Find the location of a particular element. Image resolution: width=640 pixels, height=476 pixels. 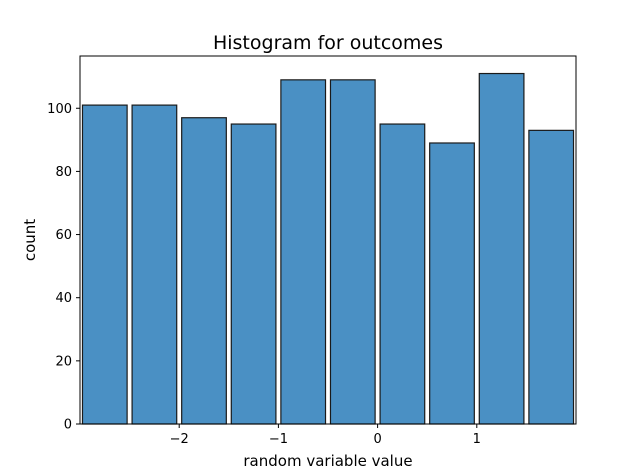

x-tick-label-1: −1 is located at coordinates (278, 439).